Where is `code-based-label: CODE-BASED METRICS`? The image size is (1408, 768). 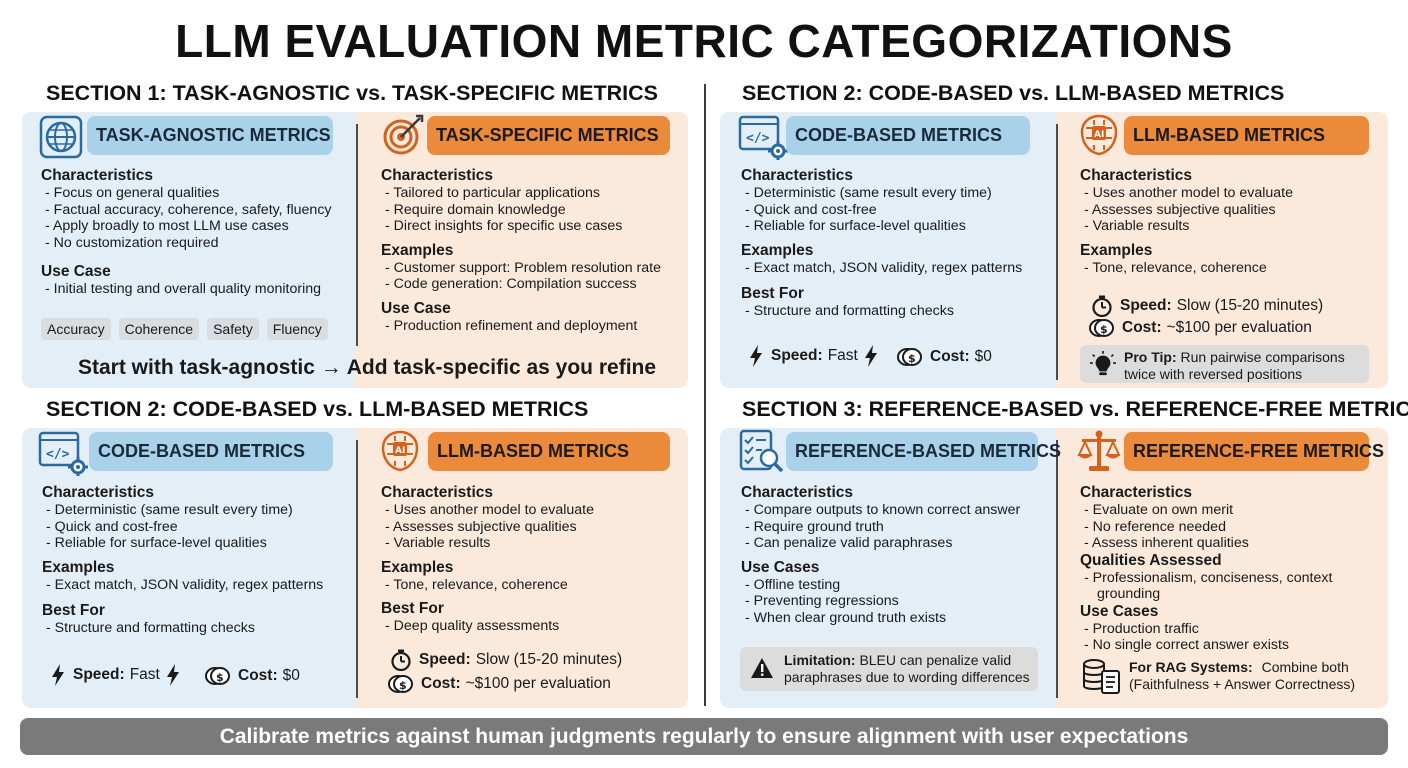 code-based-label: CODE-BASED METRICS is located at coordinates (211, 451).